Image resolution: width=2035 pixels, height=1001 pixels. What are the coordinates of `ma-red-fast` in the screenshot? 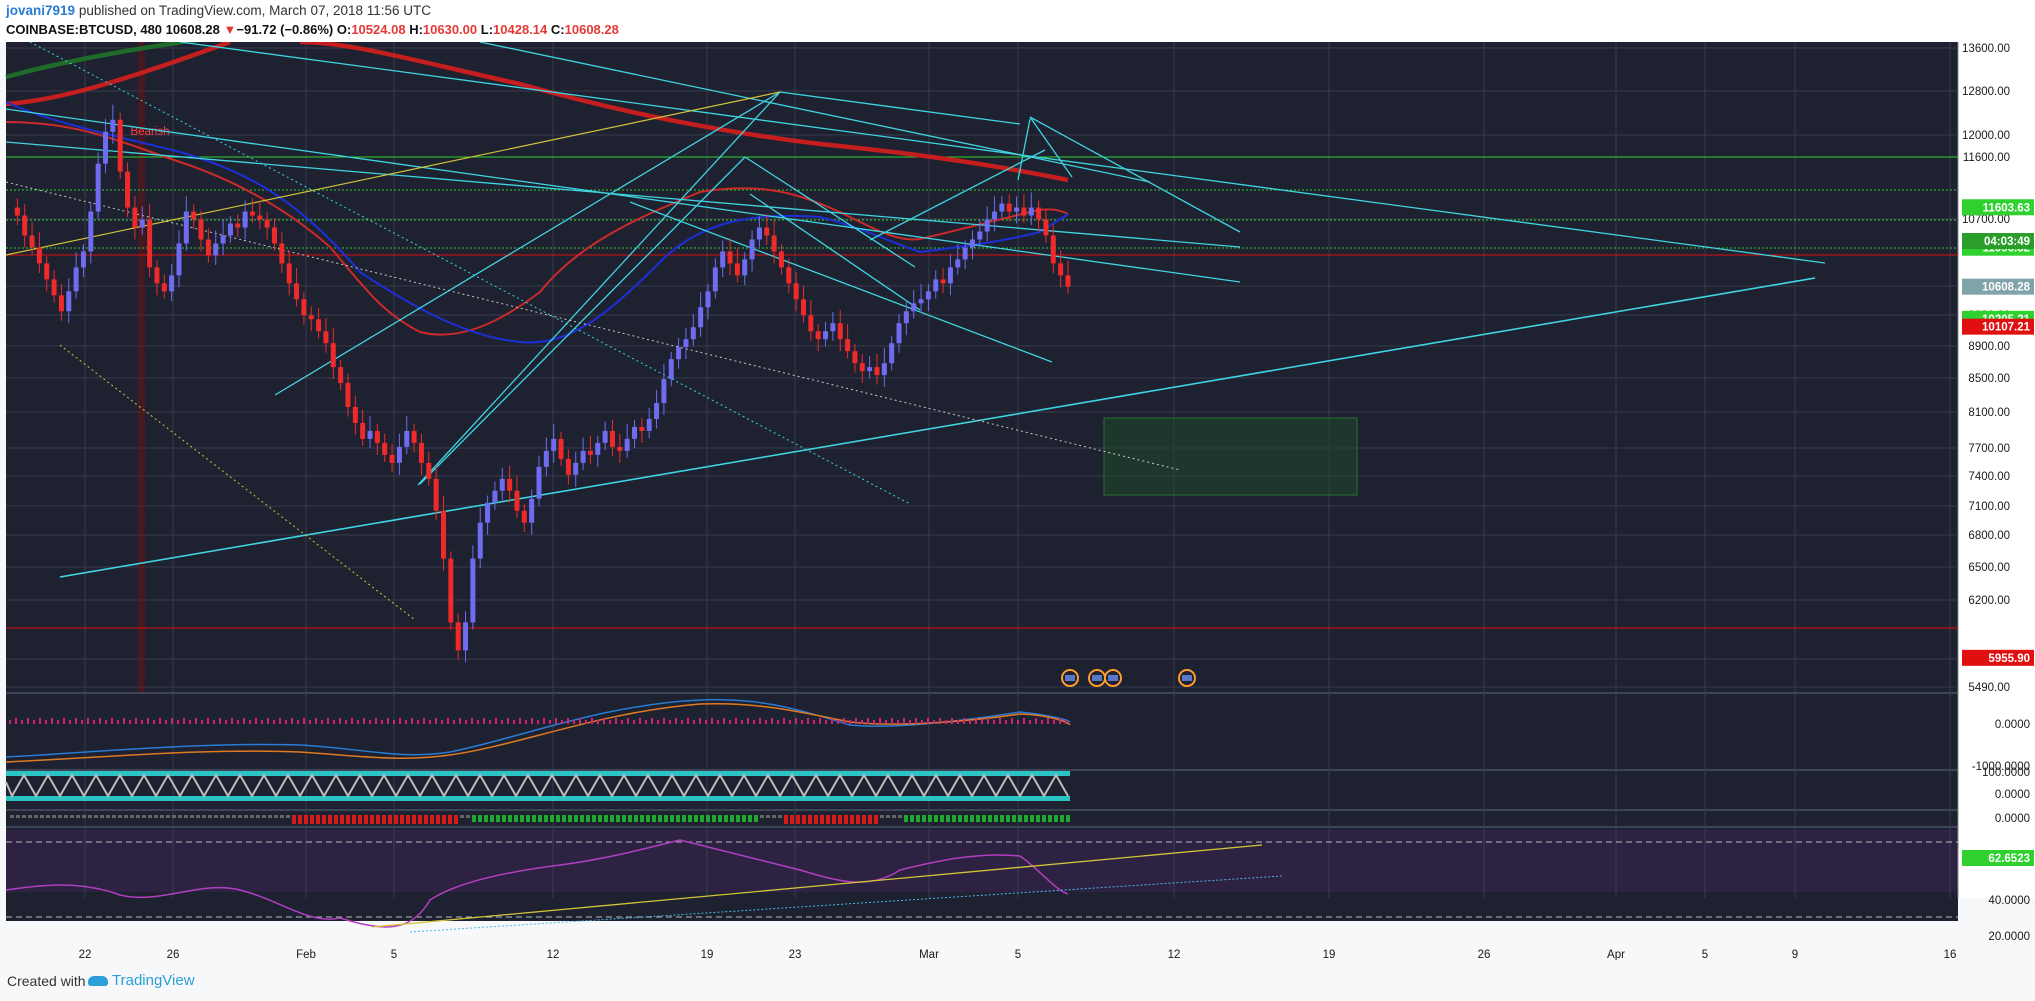 It's located at (537, 228).